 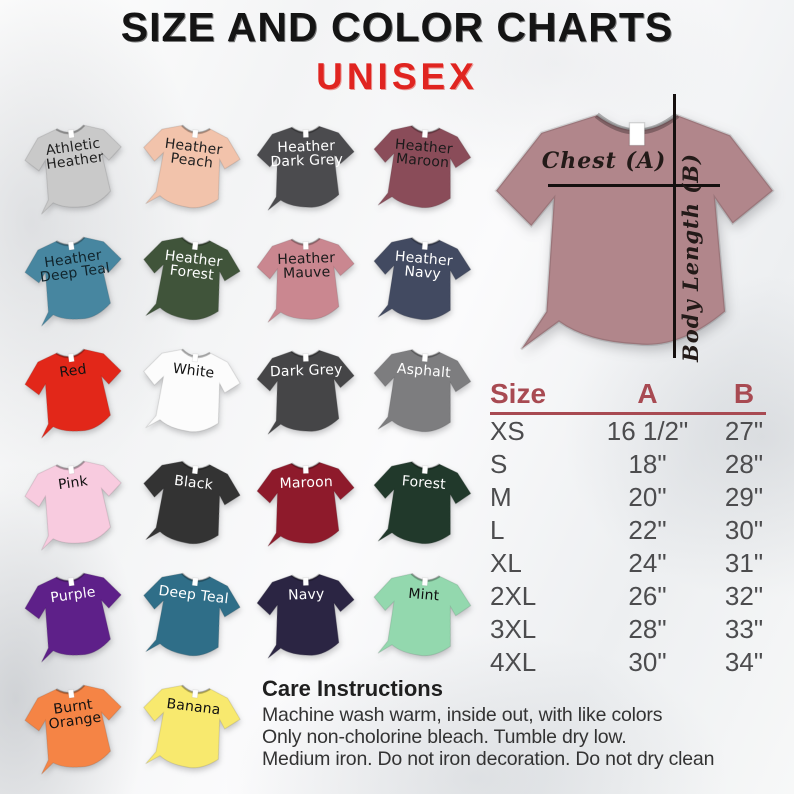 I want to click on color-swatch-shirt: Banana, so click(x=192, y=728).